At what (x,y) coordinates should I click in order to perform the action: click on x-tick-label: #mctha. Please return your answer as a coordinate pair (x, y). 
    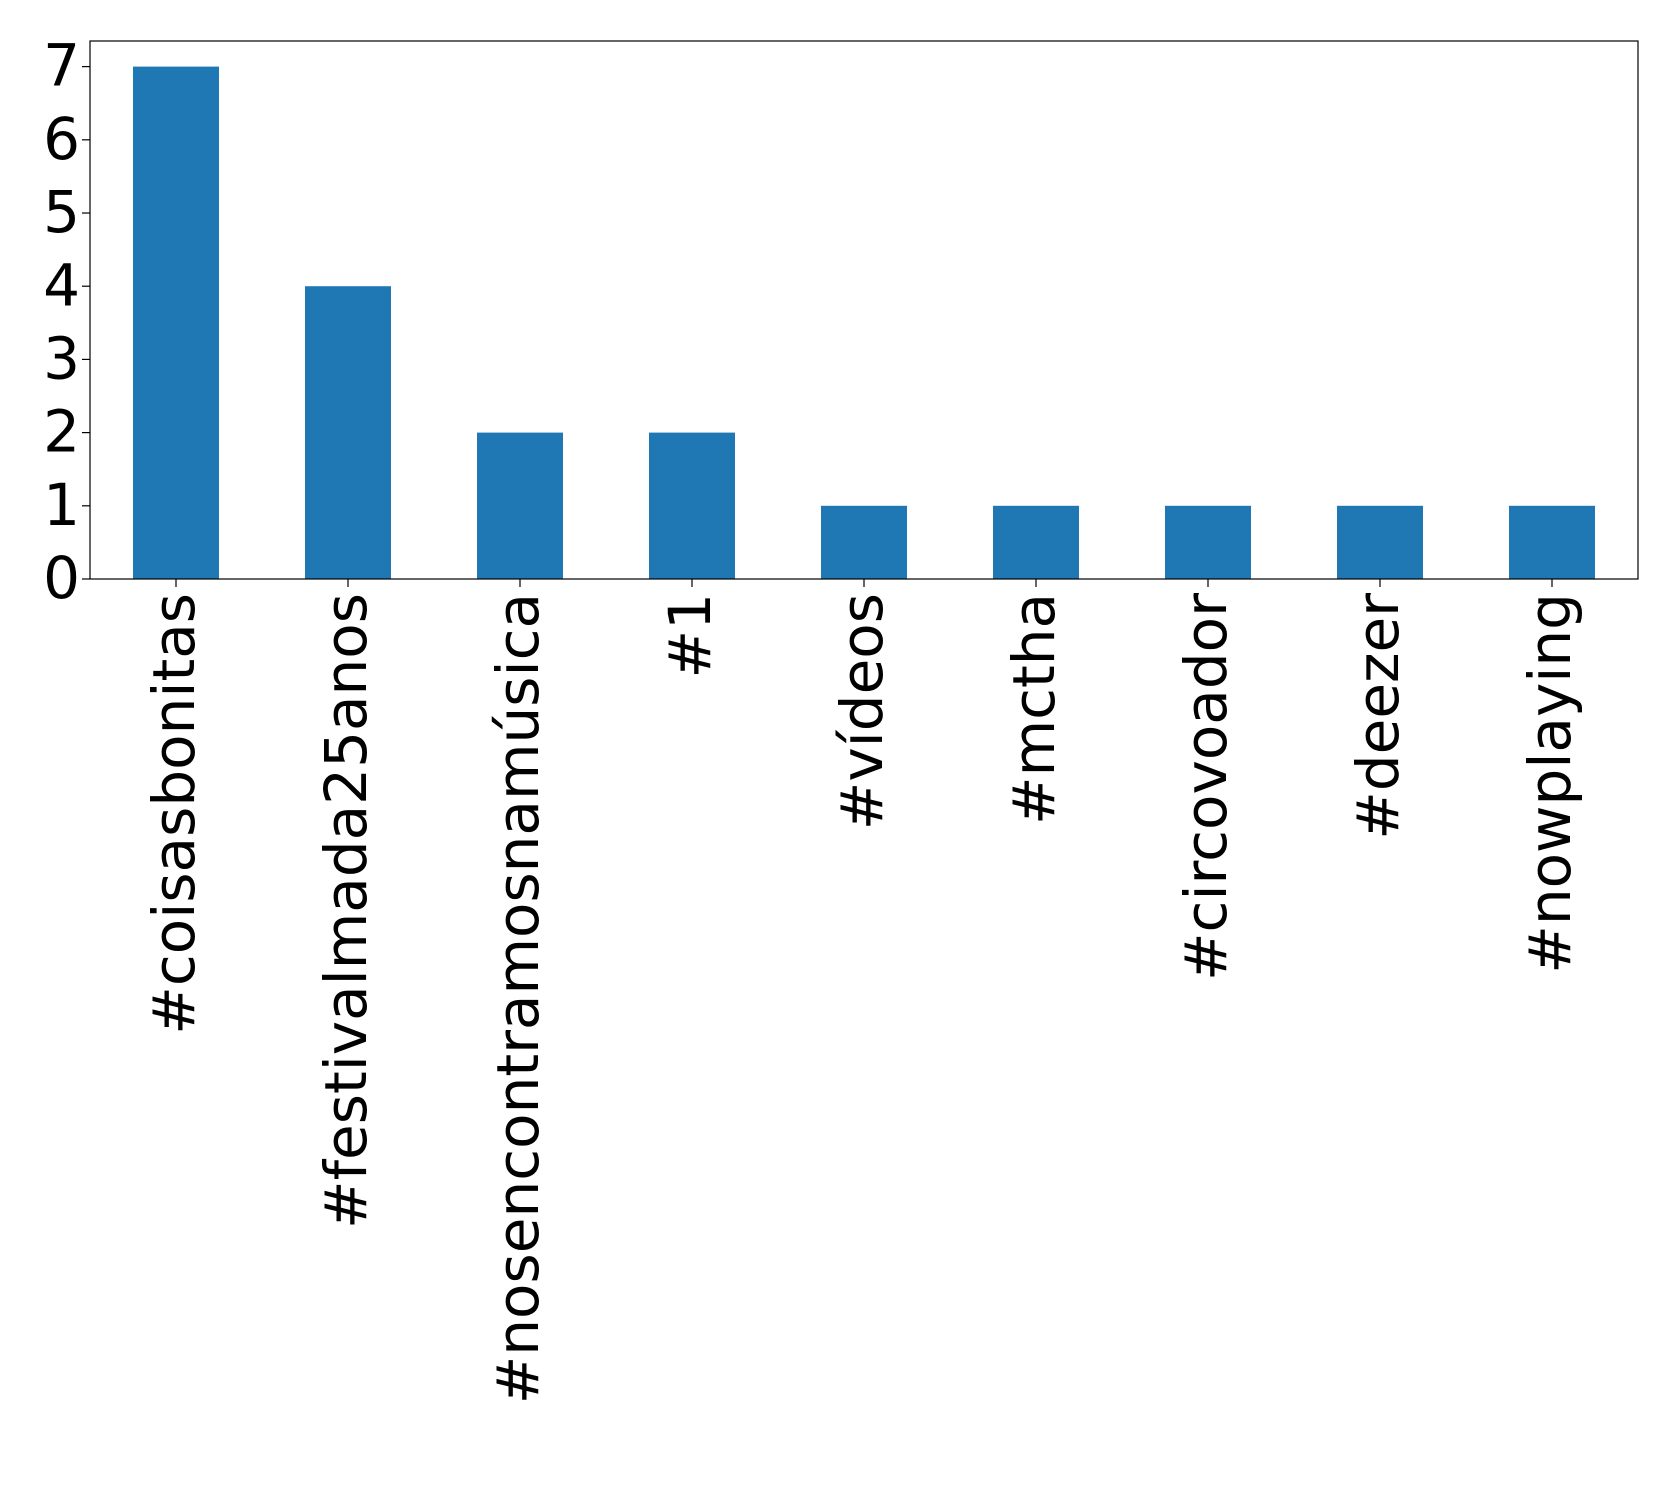
    Looking at the image, I should click on (1034, 709).